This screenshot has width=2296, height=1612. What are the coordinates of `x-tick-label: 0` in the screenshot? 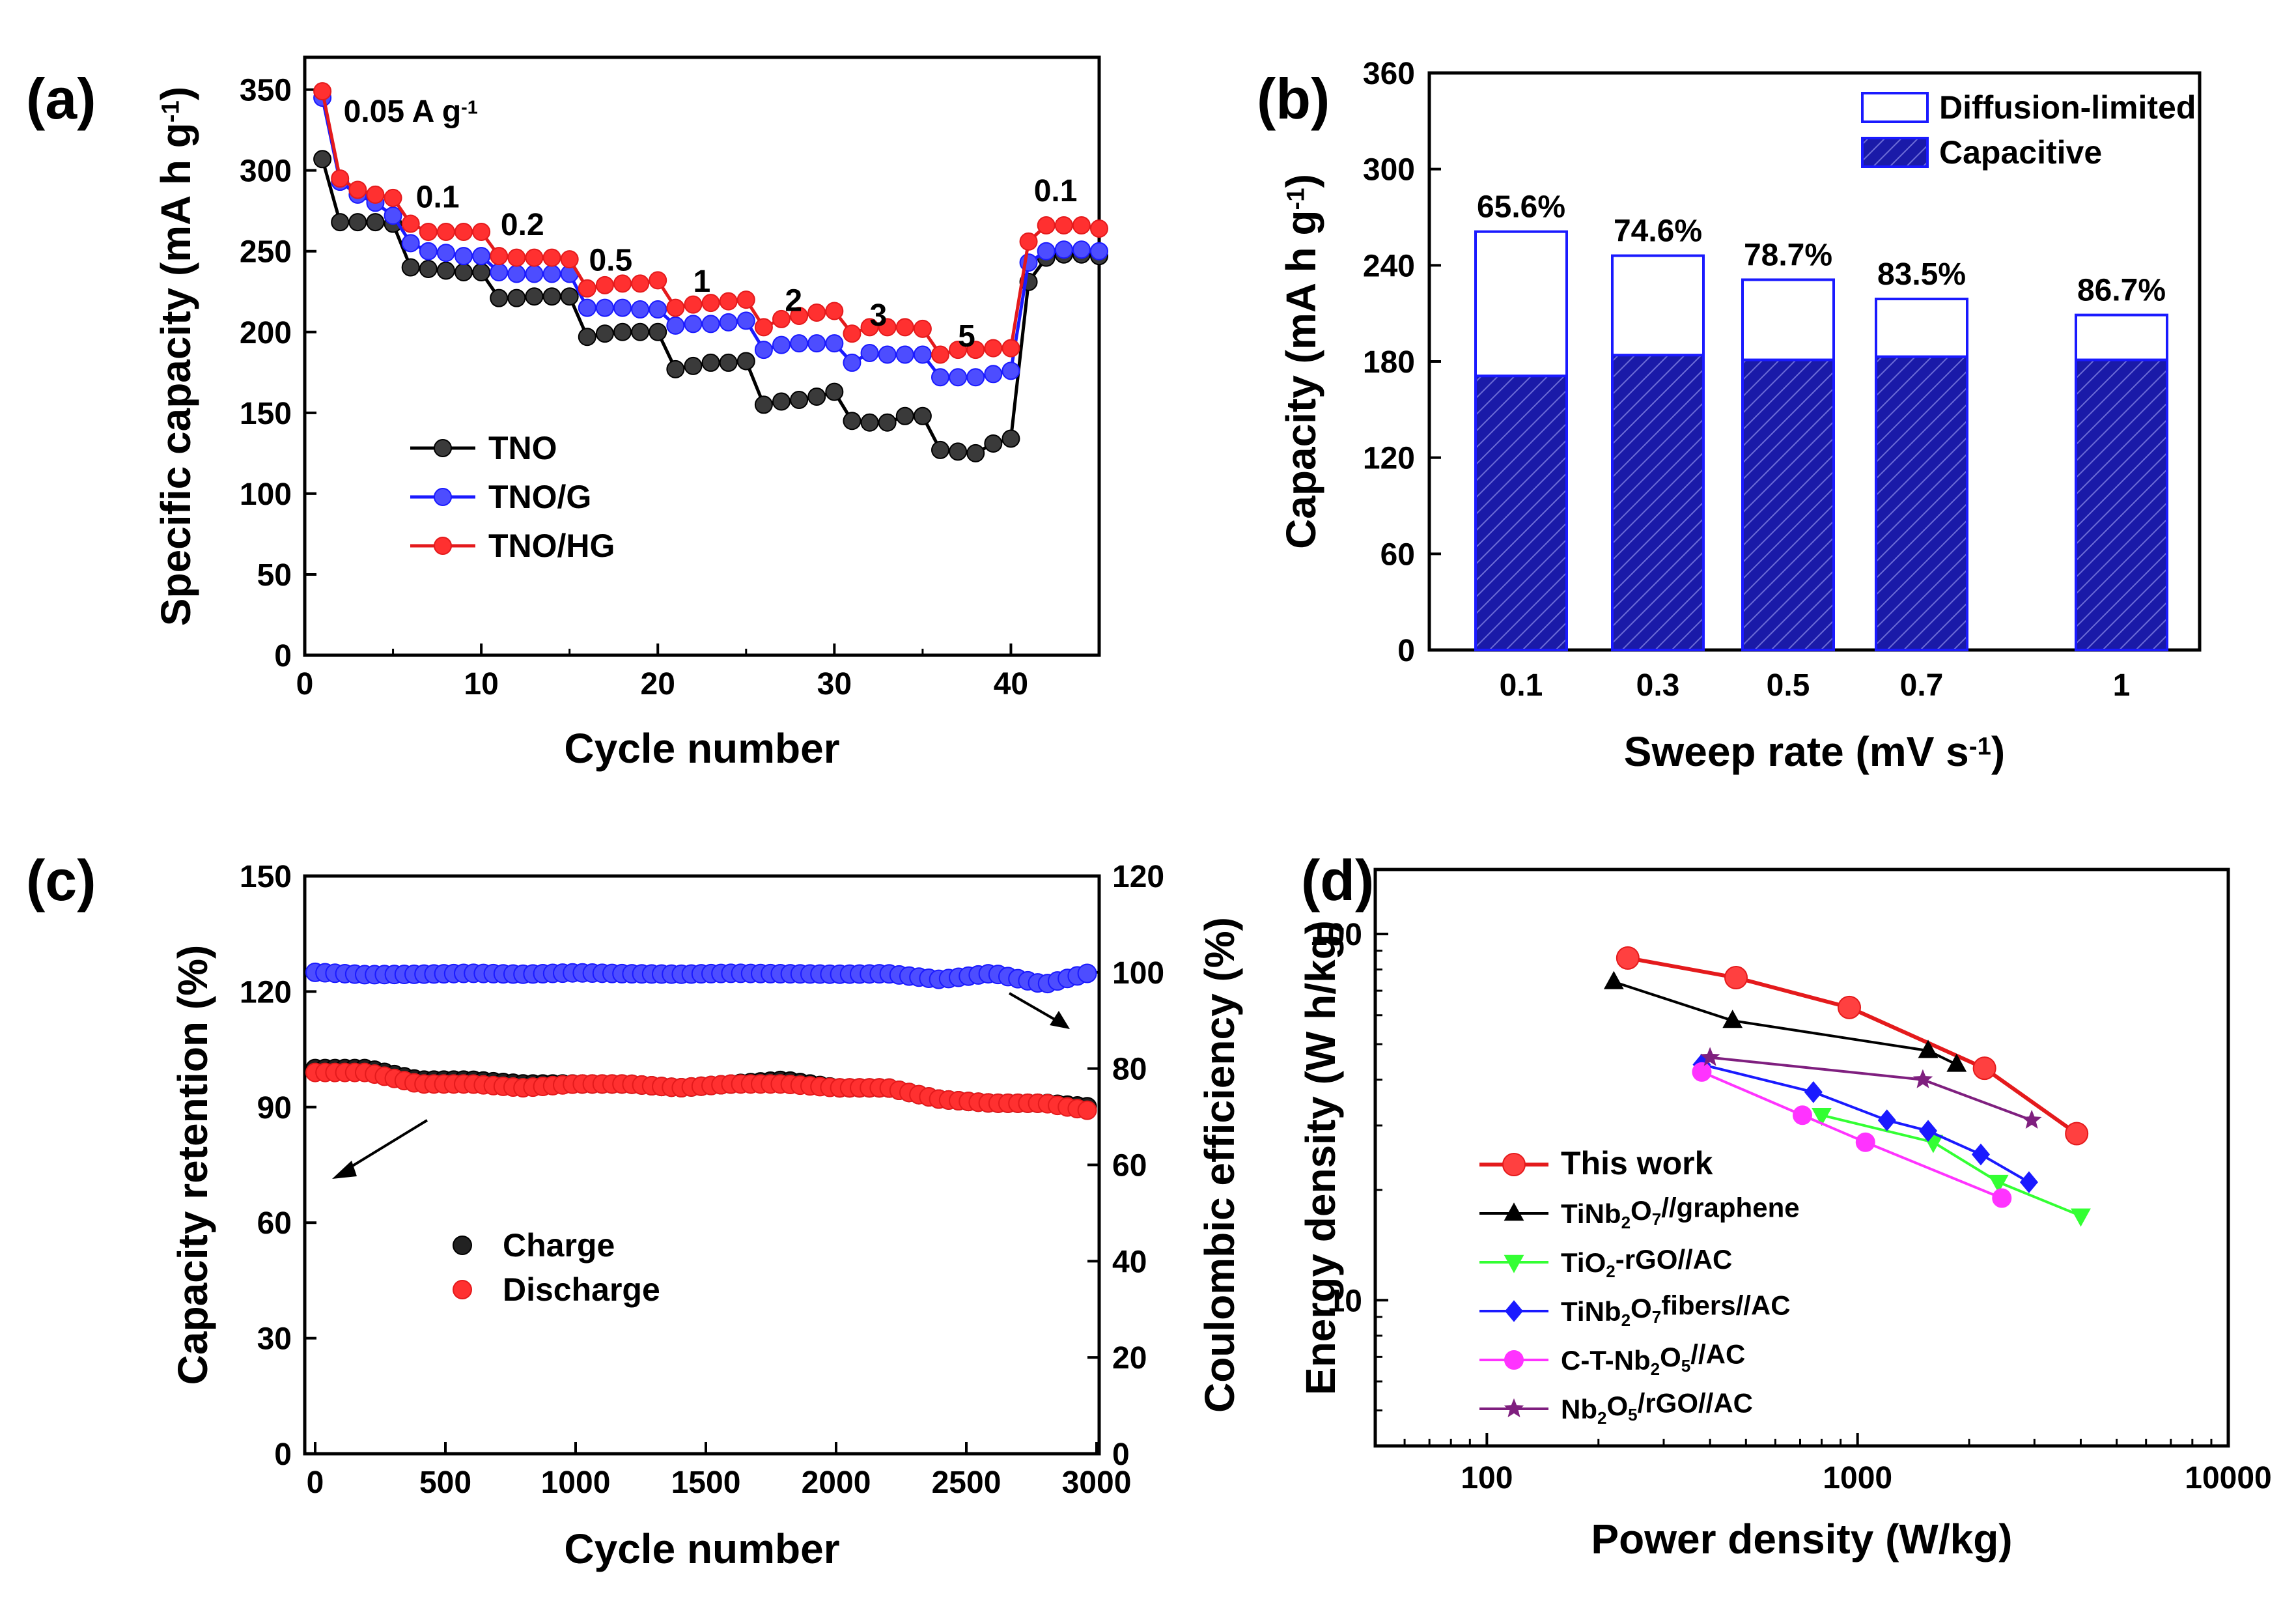 It's located at (305, 684).